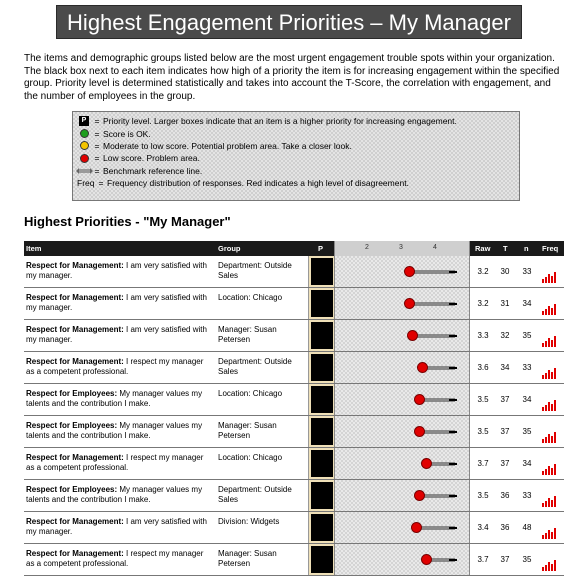 The image size is (578, 588). What do you see at coordinates (483, 335) in the screenshot?
I see `raw-score: 3.3` at bounding box center [483, 335].